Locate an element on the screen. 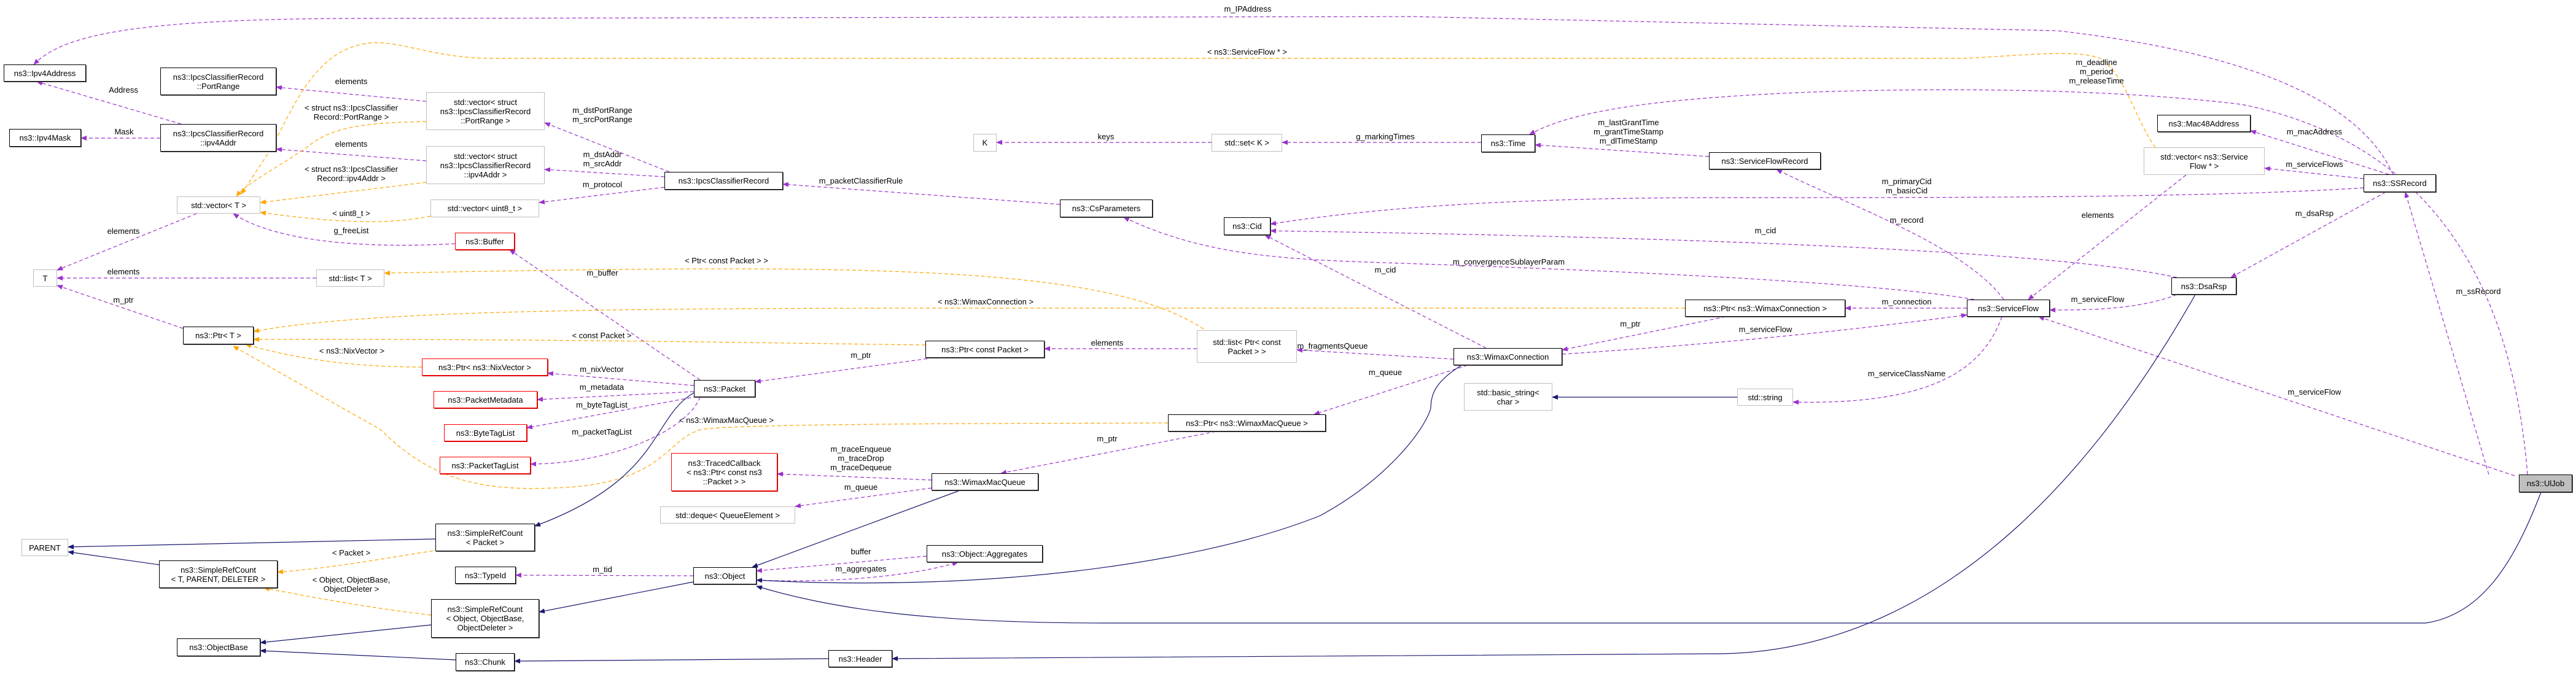 The width and height of the screenshot is (2576, 674). node-mac48address: ns3::Mac48Address is located at coordinates (2204, 123).